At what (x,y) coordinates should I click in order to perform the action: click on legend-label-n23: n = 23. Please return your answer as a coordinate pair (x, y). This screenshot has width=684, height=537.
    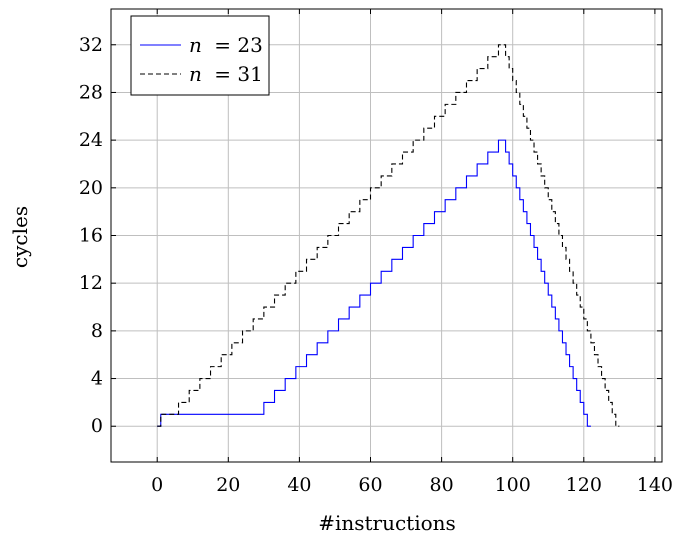
    Looking at the image, I should click on (226, 45).